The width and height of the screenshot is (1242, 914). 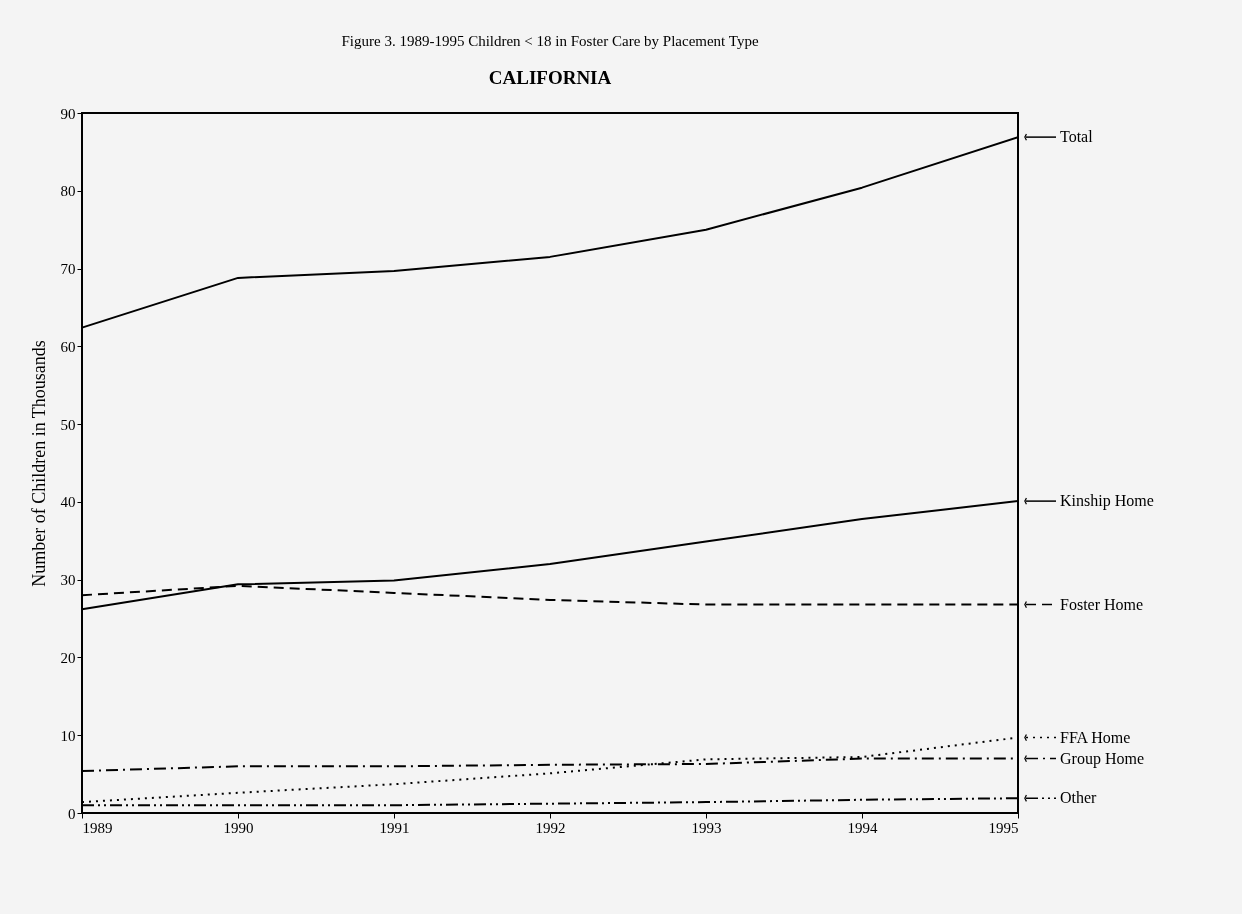 What do you see at coordinates (550, 41) in the screenshot?
I see `chart-title: Figure 3. 1989-1995 Children < 18 in Foster Care by Placement Type` at bounding box center [550, 41].